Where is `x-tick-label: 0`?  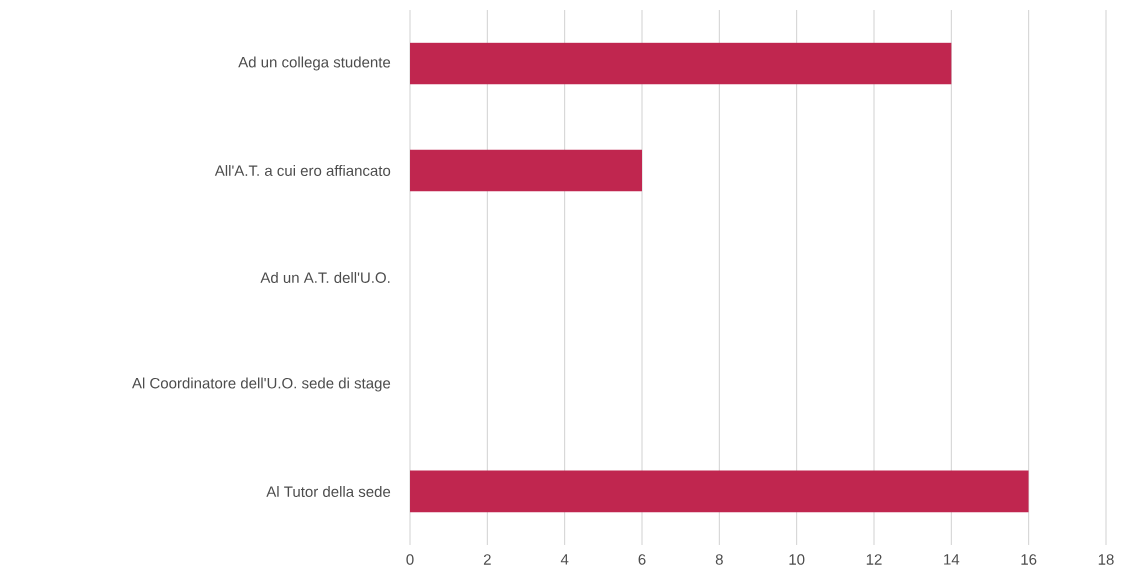
x-tick-label: 0 is located at coordinates (410, 559).